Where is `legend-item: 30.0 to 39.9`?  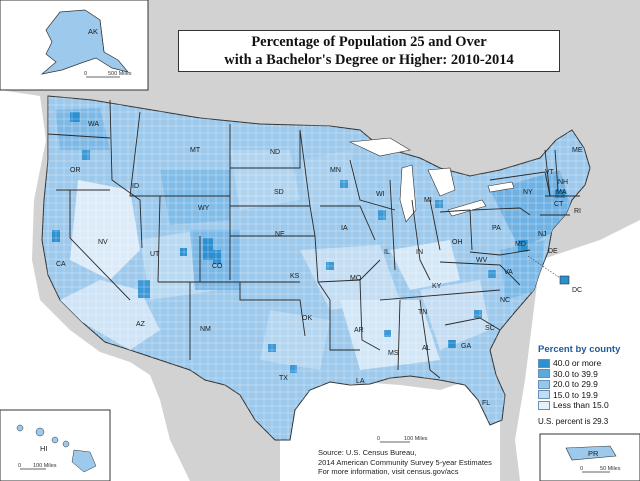 legend-item: 30.0 to 39.9 is located at coordinates (587, 374).